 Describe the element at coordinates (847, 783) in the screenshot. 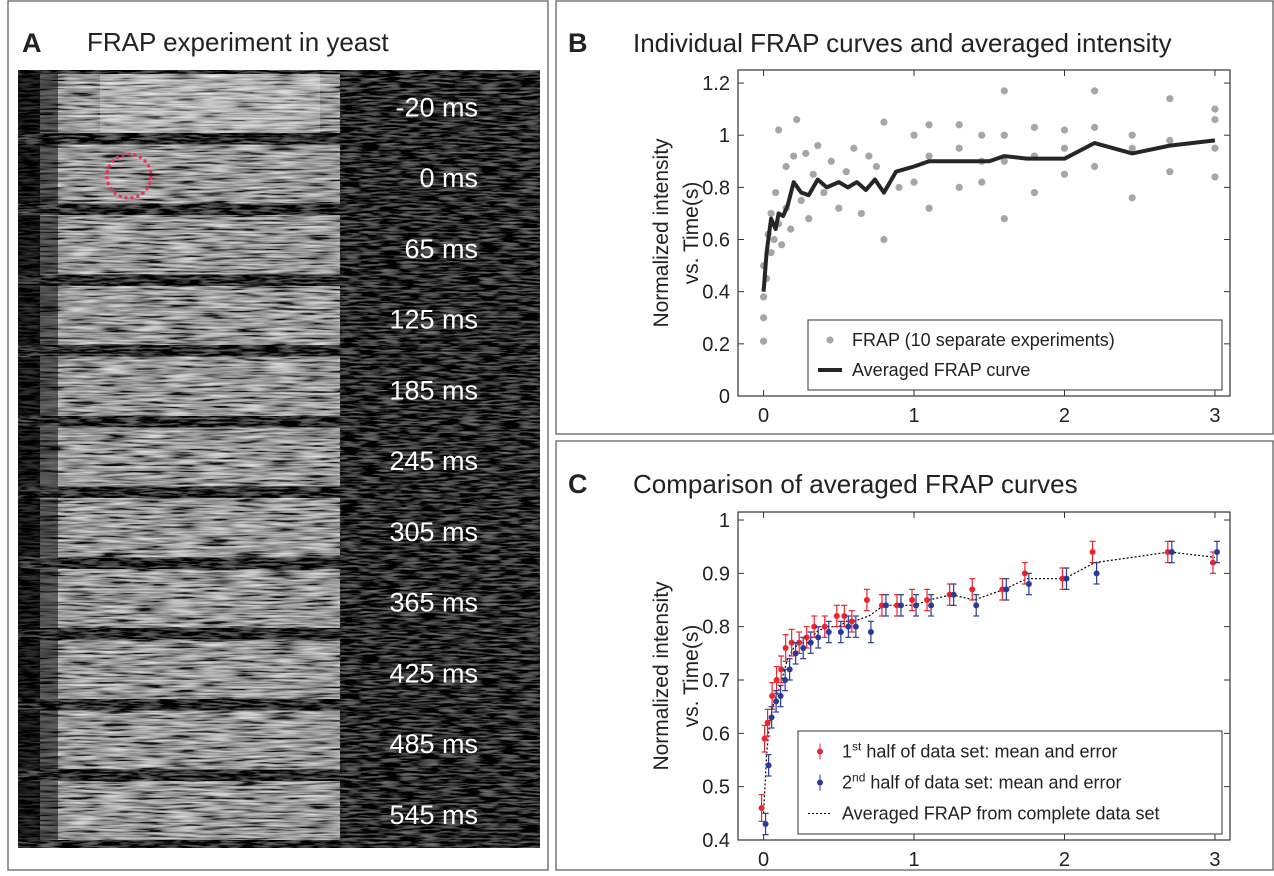

I see `legend-label-part: 2` at that location.